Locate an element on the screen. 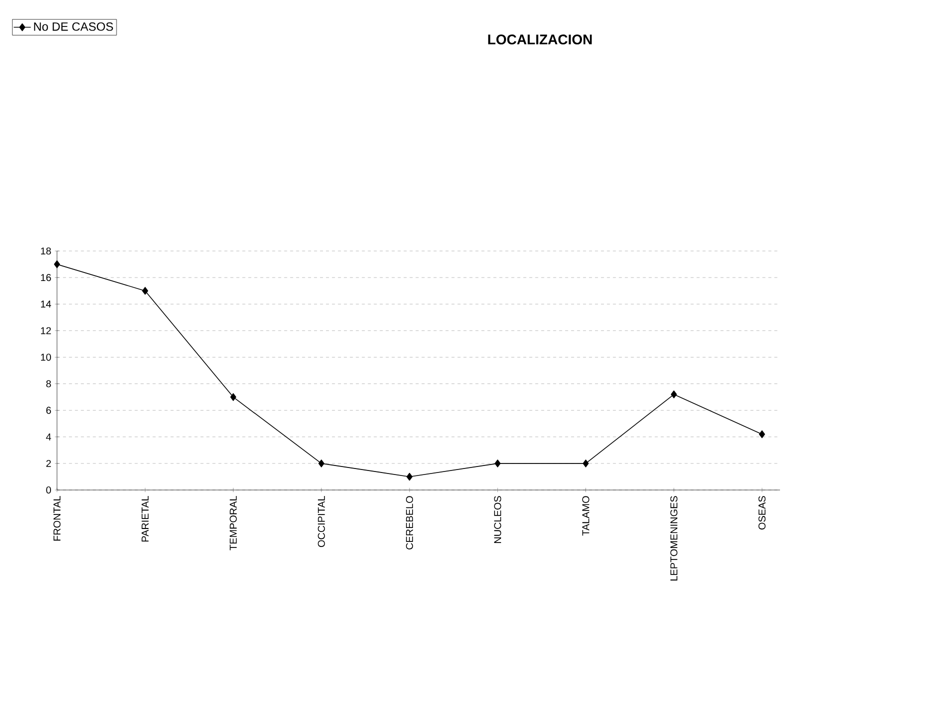  y-tick-label: 16 is located at coordinates (46, 278).